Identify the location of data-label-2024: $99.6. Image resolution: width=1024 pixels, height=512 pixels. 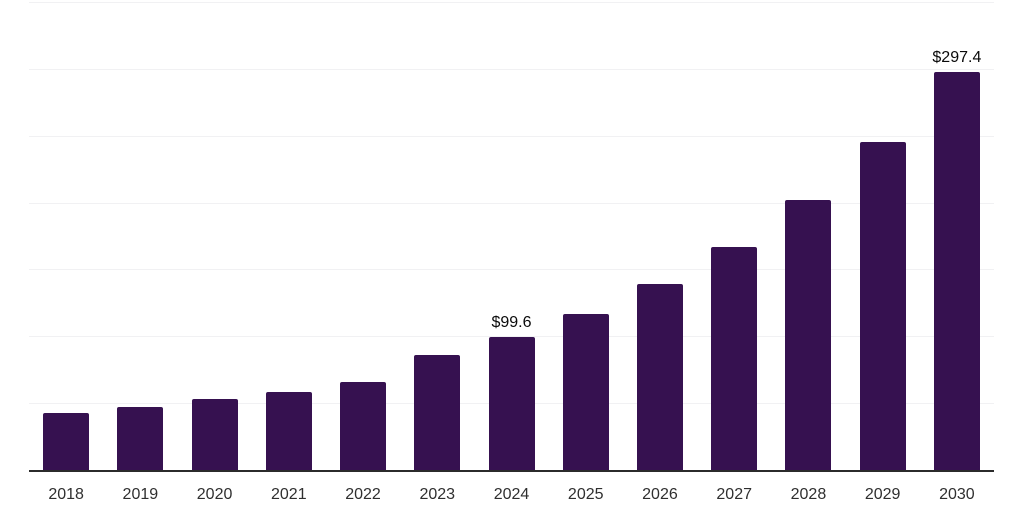
(511, 322).